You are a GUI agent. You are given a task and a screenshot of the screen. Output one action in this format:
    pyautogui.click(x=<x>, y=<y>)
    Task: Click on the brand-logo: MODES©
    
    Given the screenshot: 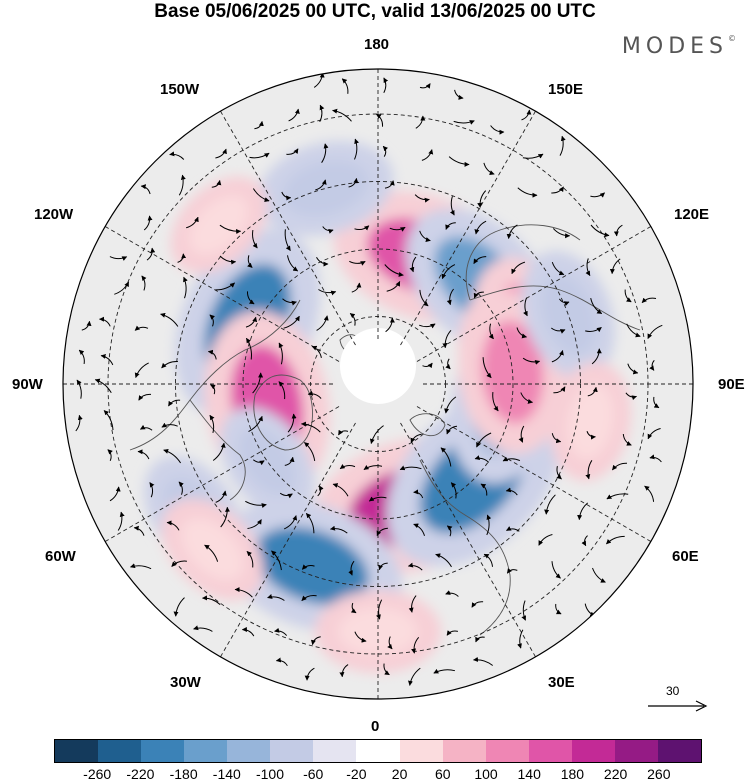 What is the action you would take?
    pyautogui.click(x=679, y=46)
    